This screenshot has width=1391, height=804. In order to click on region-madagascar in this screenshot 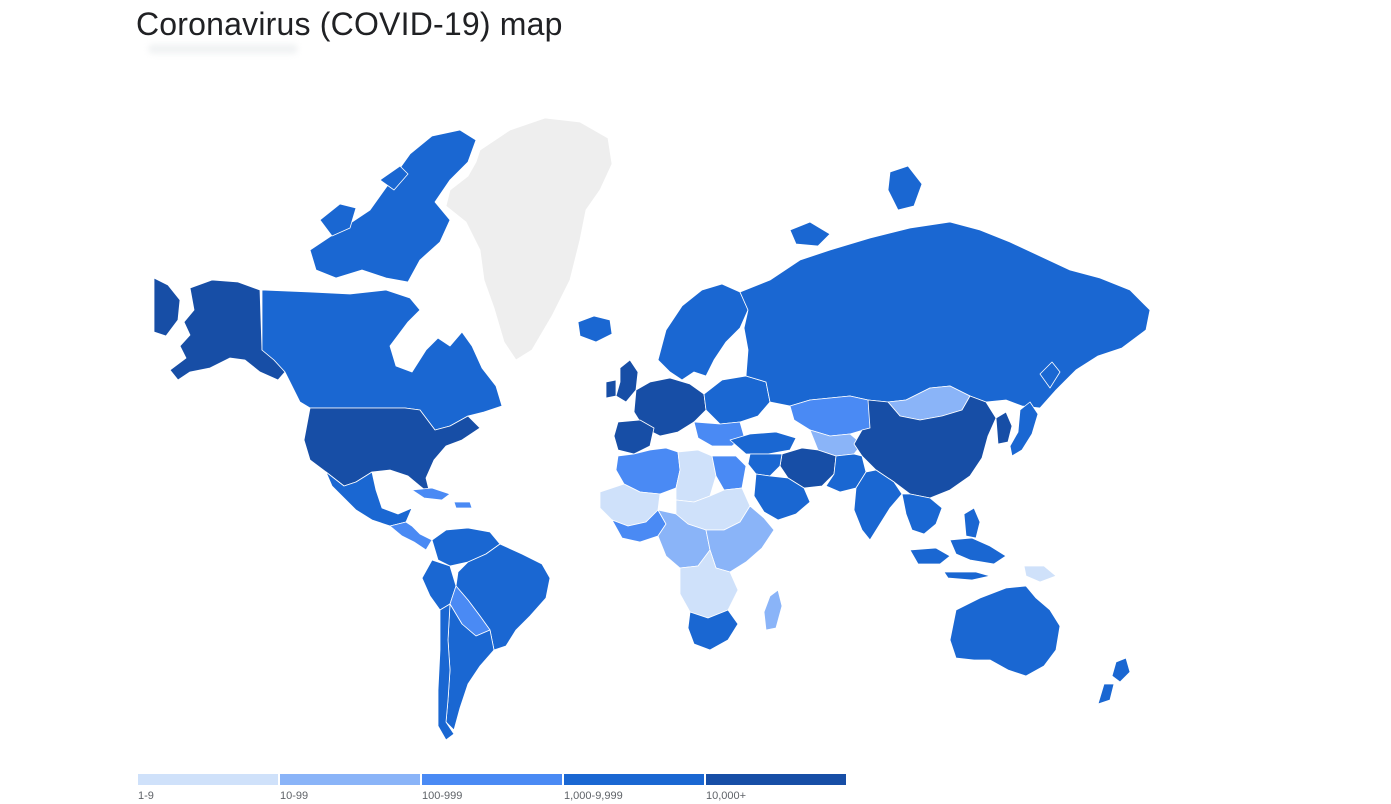, I will do `click(773, 610)`.